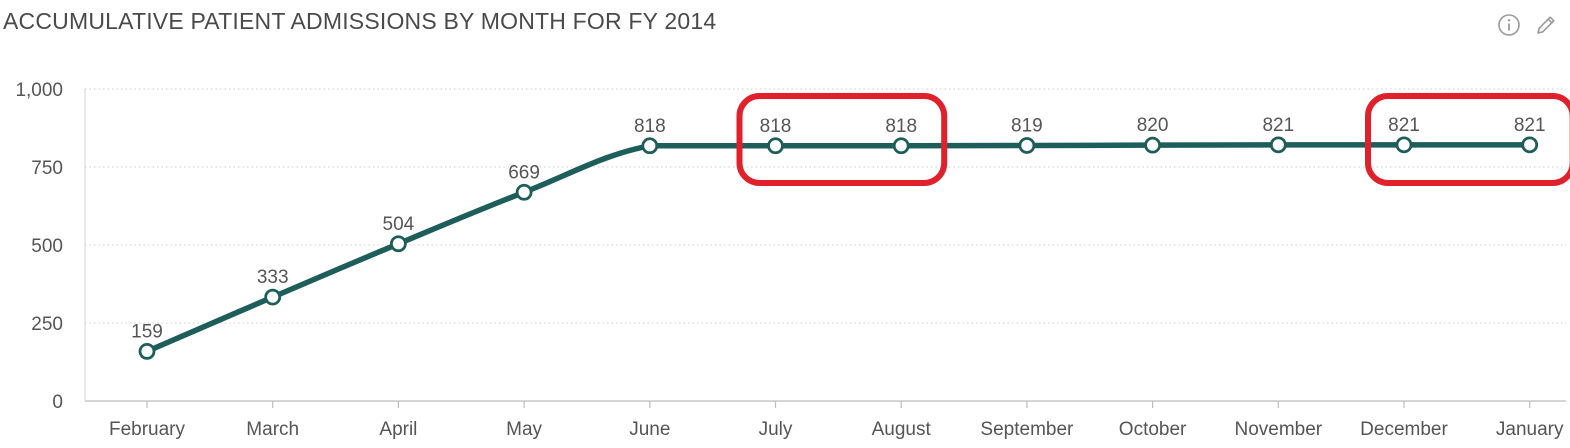  I want to click on x-tick-label: October, so click(1153, 429).